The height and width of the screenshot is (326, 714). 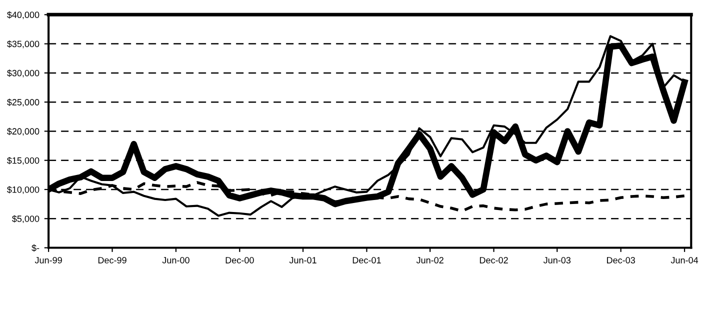 I want to click on y-tick-label: $40,000, so click(x=23, y=15).